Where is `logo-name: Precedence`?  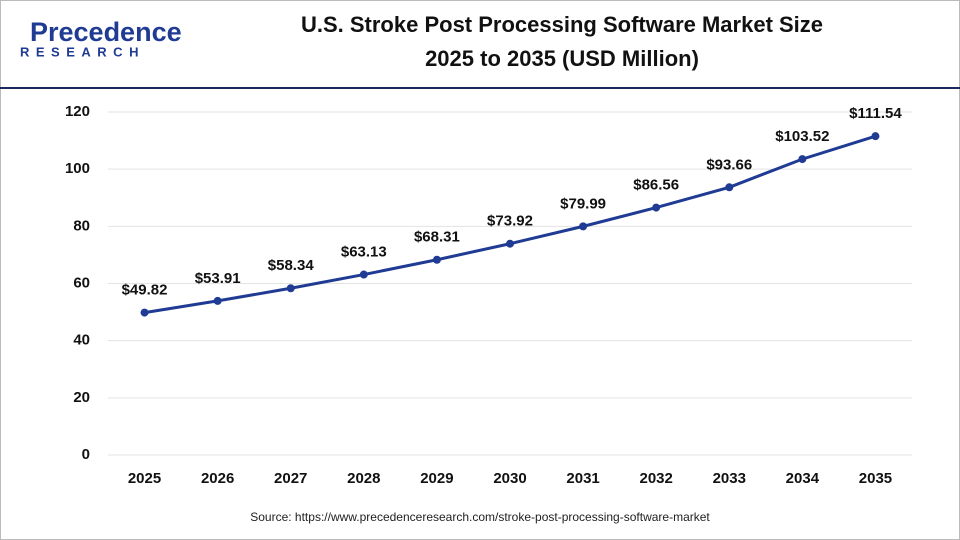
logo-name: Precedence is located at coordinates (106, 32).